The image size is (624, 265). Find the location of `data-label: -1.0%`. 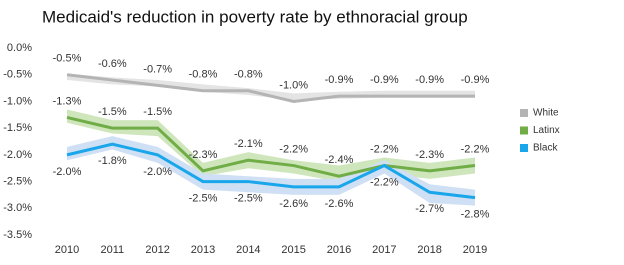

data-label: -1.0% is located at coordinates (293, 85).